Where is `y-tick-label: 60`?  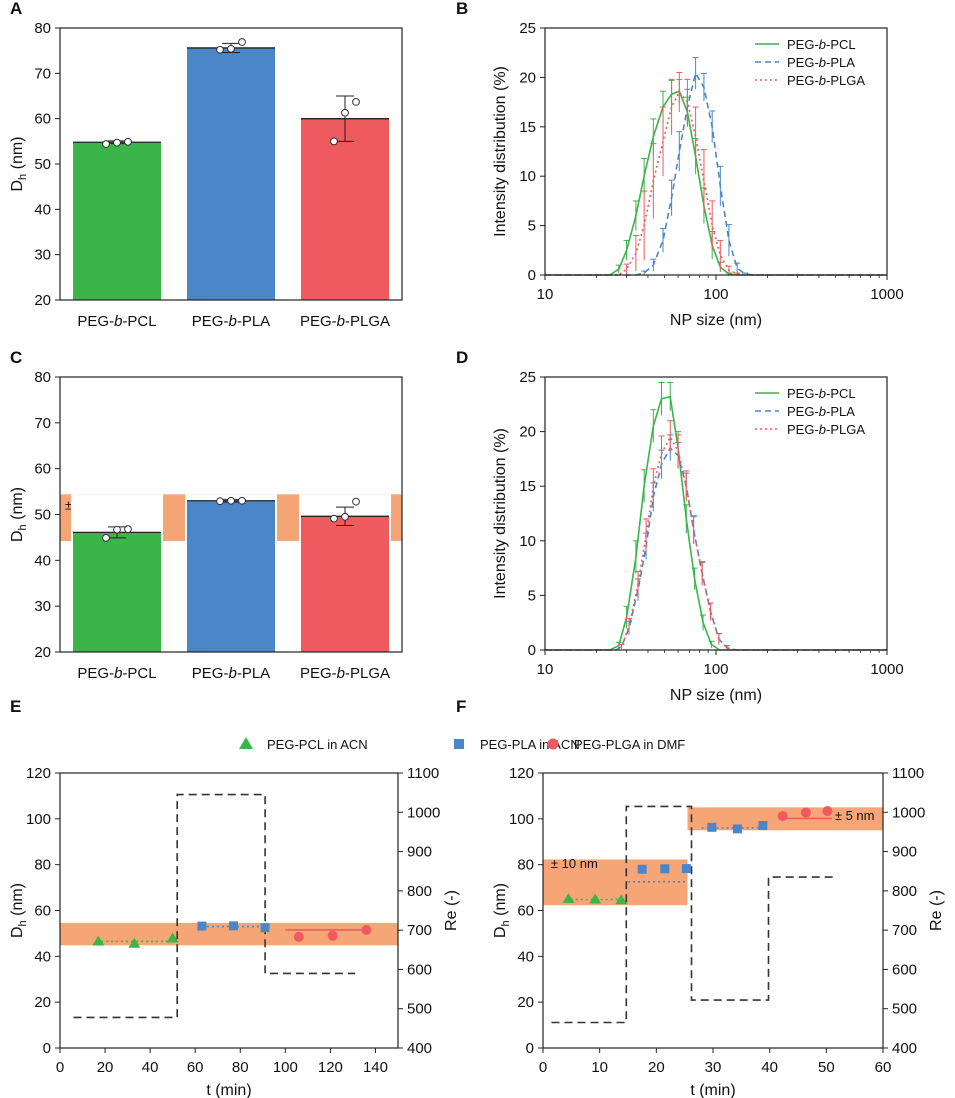
y-tick-label: 60 is located at coordinates (42, 469).